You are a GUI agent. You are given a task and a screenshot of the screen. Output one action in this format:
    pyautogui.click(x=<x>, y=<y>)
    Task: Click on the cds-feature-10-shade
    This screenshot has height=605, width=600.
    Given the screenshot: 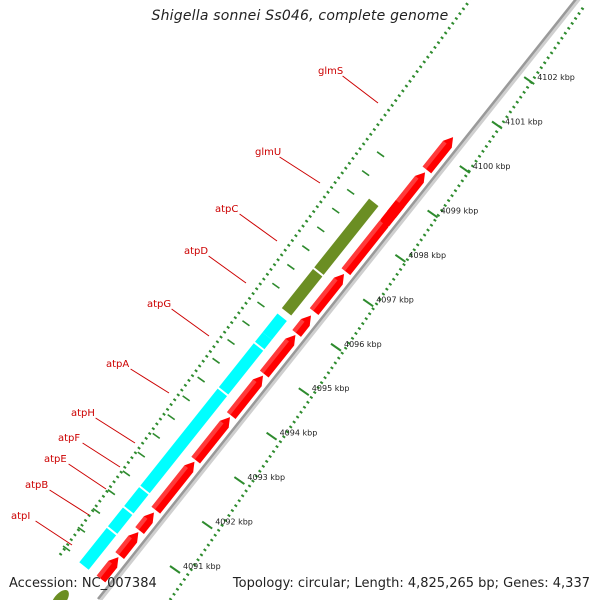 What is the action you would take?
    pyautogui.click(x=362, y=245)
    